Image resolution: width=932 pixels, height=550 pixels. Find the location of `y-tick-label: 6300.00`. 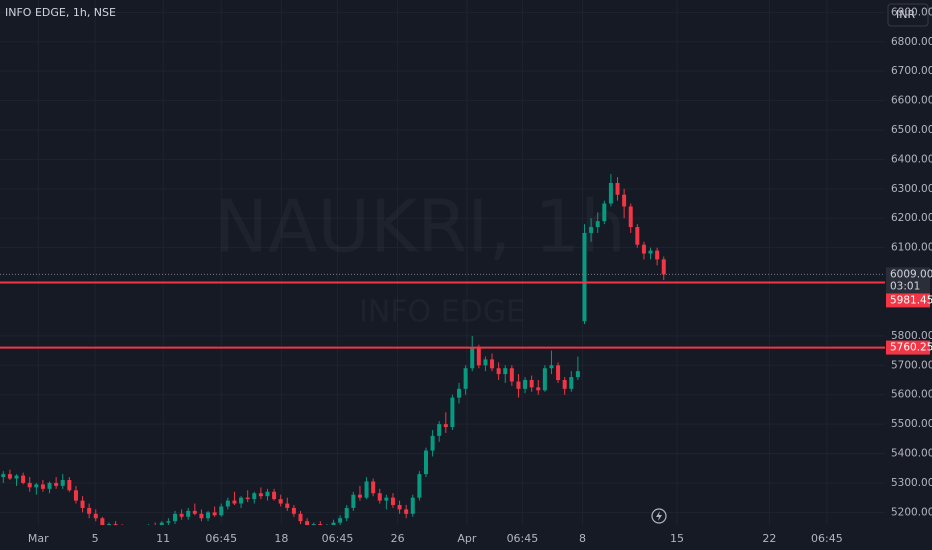

y-tick-label: 6300.00 is located at coordinates (911, 189).